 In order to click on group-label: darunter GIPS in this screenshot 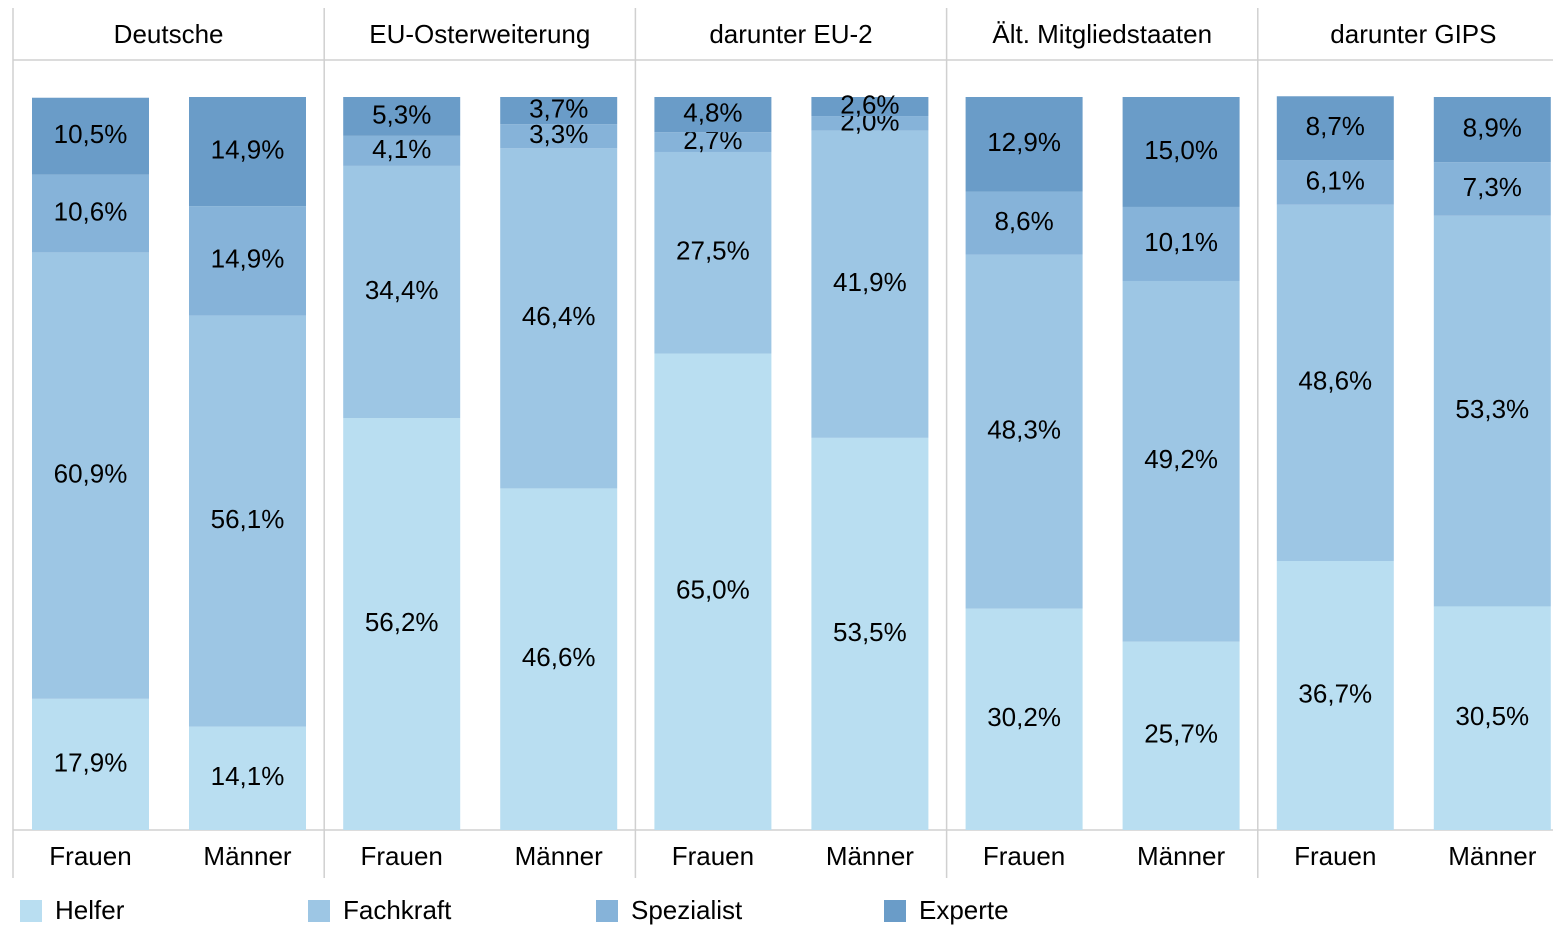, I will do `click(1413, 34)`.